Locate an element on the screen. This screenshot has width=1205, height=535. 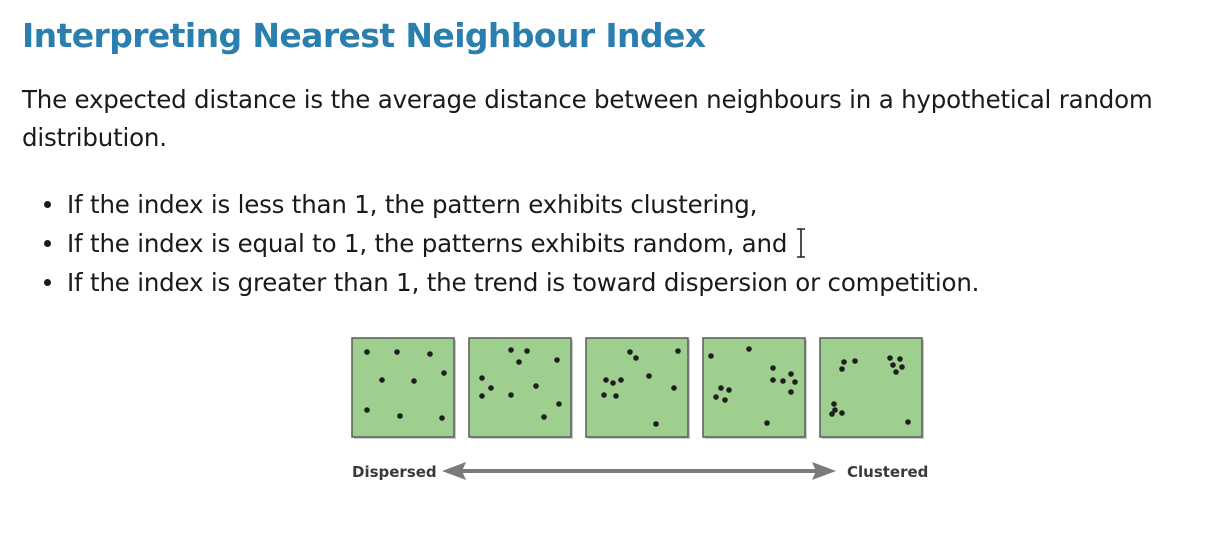
pattern-panel-moderately-dispersed is located at coordinates (520, 388).